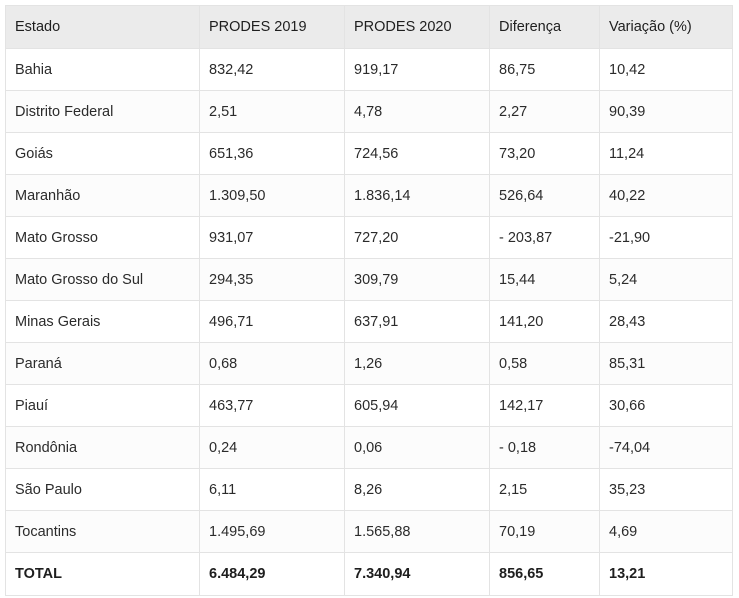 The height and width of the screenshot is (598, 739). Describe the element at coordinates (666, 195) in the screenshot. I see `cell-variacao: 40,22` at that location.